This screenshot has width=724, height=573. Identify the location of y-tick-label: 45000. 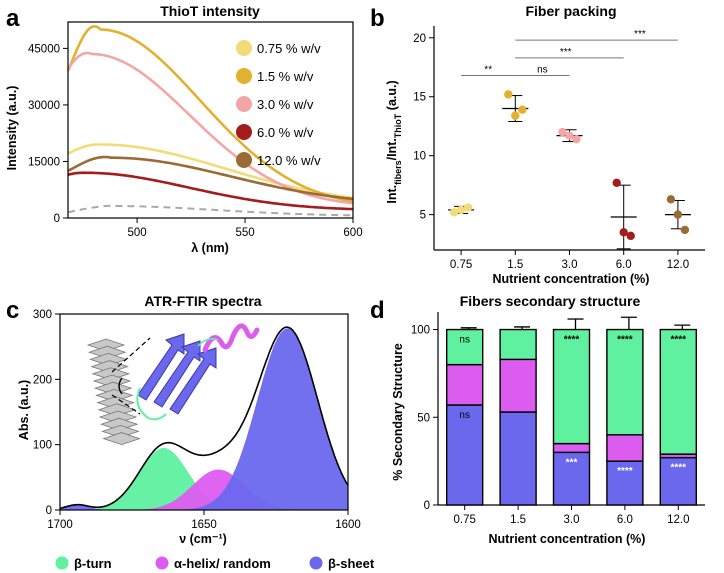
(44, 49).